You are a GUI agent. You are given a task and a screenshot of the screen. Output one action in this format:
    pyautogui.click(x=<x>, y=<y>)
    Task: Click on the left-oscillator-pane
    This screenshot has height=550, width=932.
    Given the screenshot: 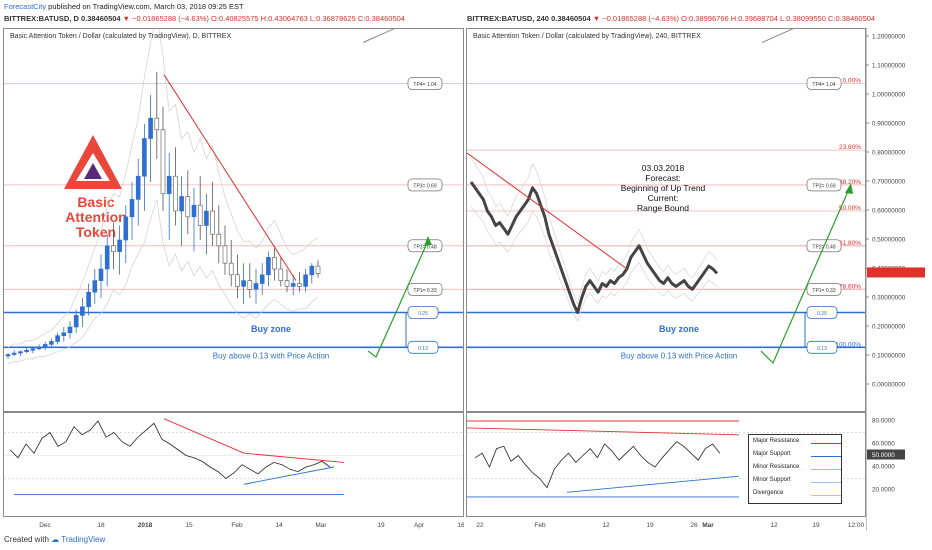 What is the action you would take?
    pyautogui.click(x=233, y=464)
    